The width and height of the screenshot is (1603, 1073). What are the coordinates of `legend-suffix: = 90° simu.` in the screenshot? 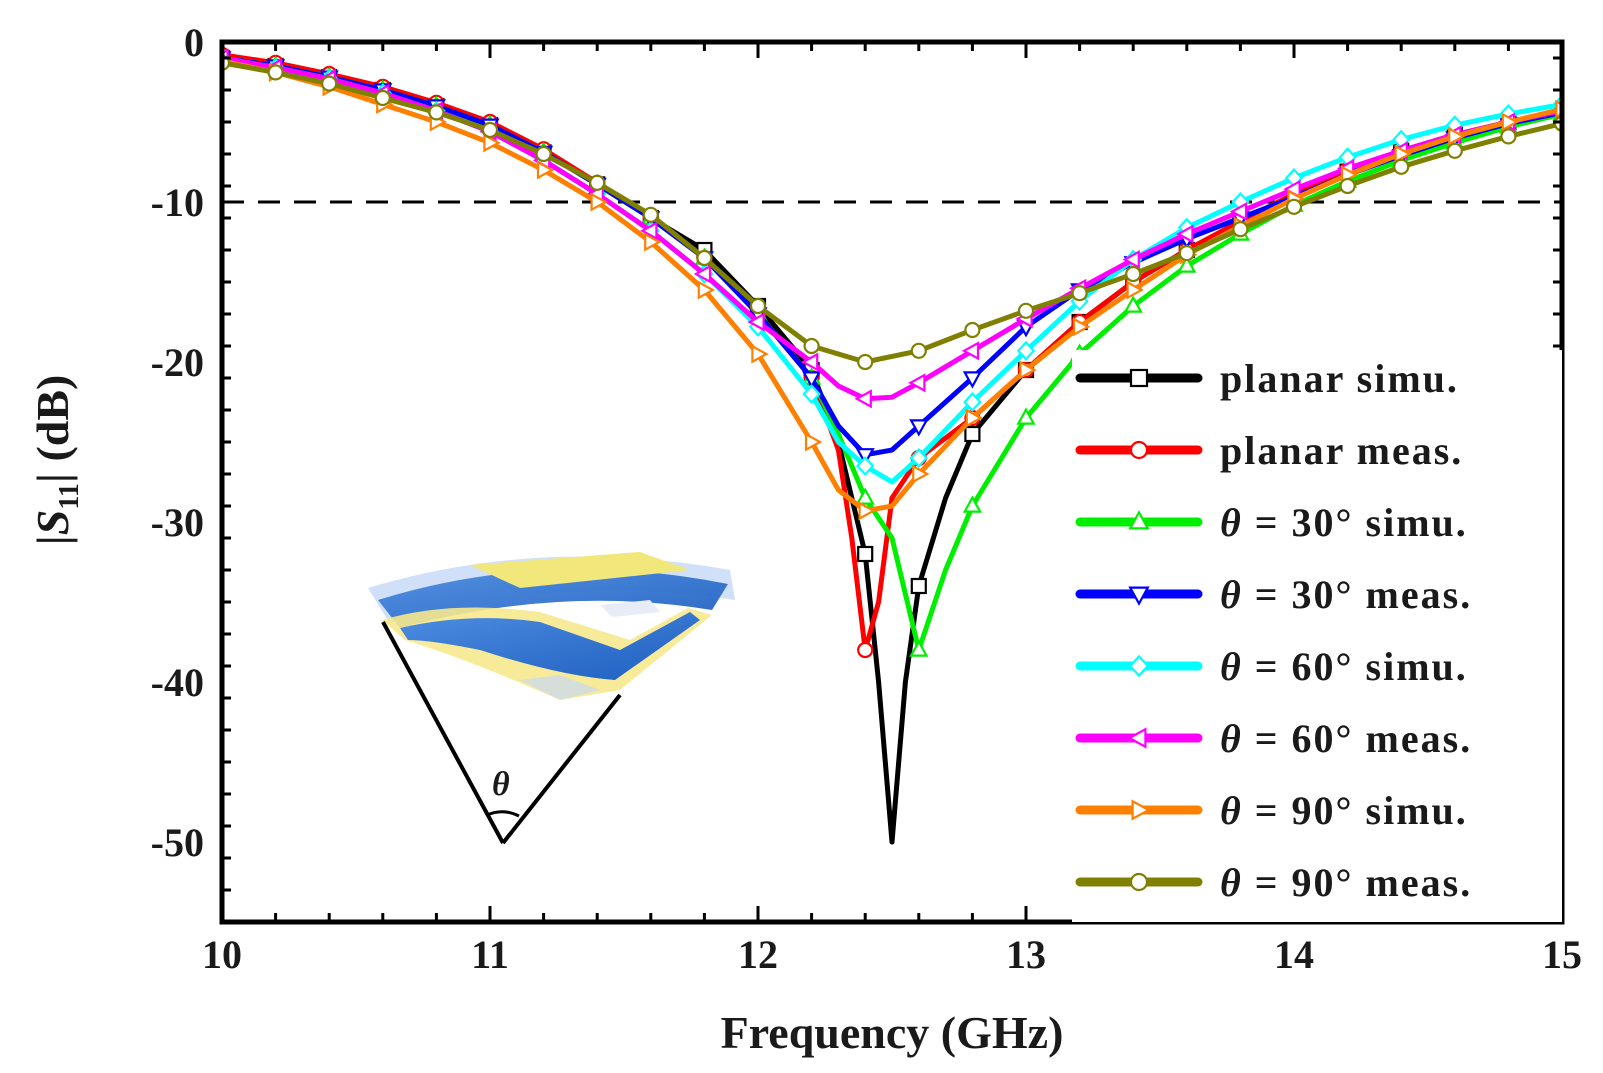 It's located at (1355, 810).